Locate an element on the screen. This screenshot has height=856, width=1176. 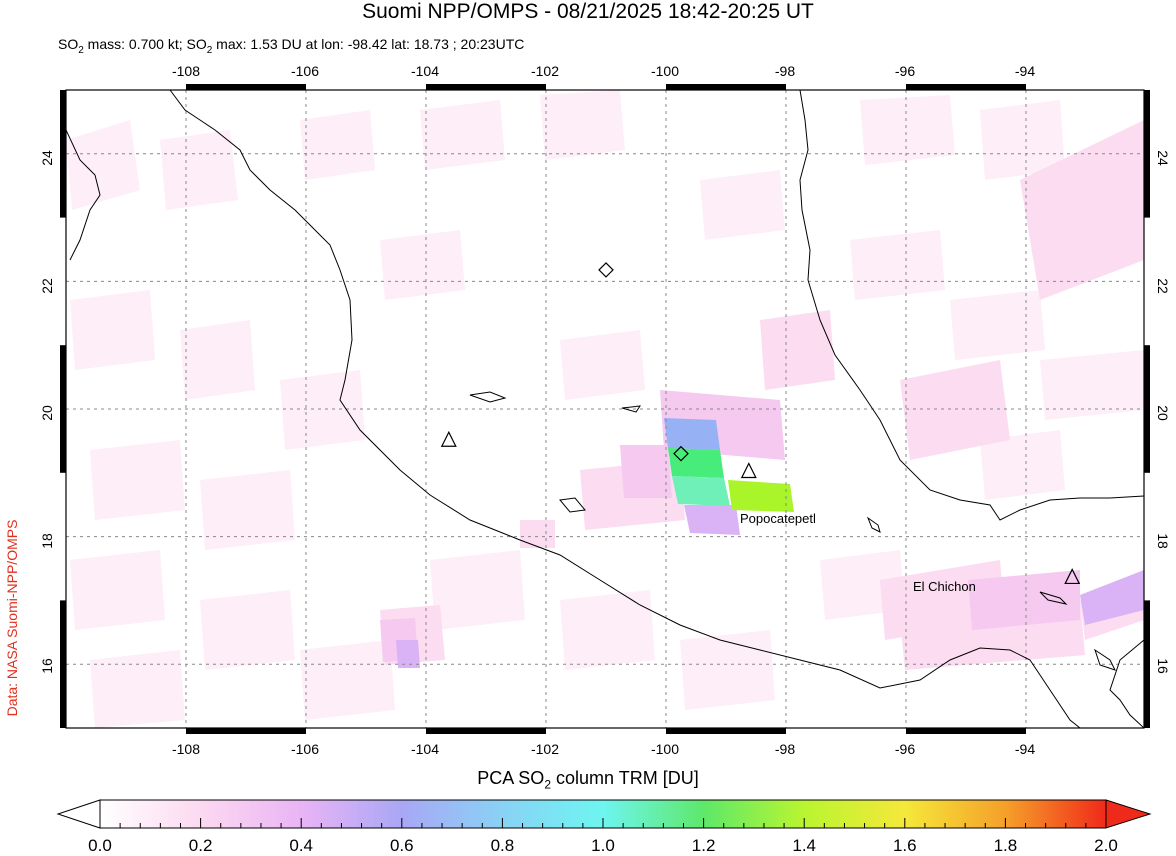
colorbar-tick-label: 0.8 is located at coordinates (502, 845).